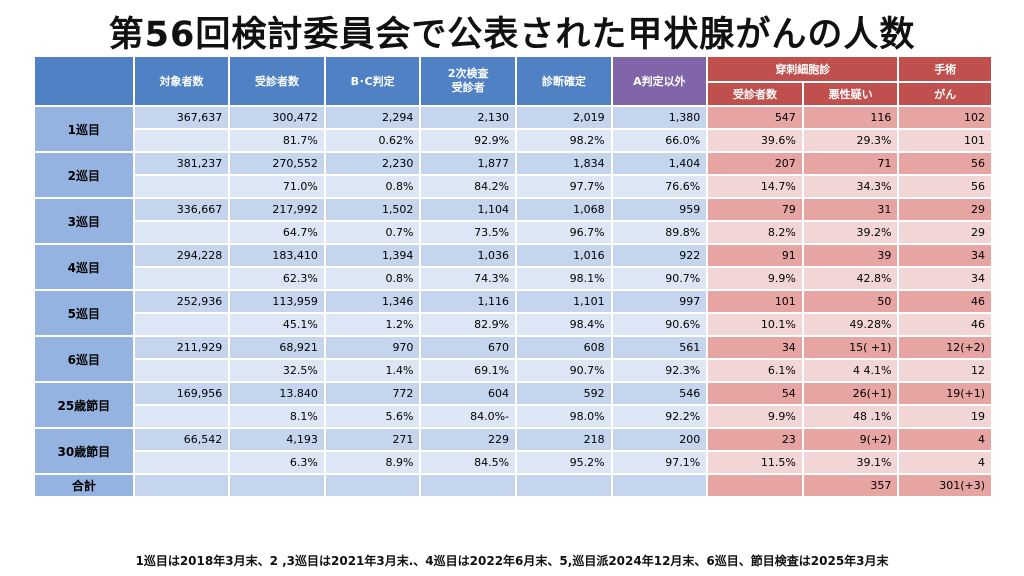  Describe the element at coordinates (181, 393) in the screenshot. I see `count-cell: 169,956` at that location.